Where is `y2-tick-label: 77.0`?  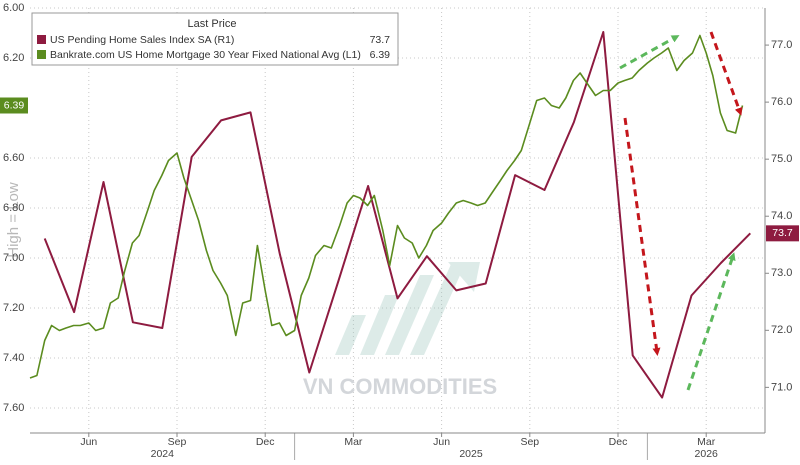 y2-tick-label: 77.0 is located at coordinates (781, 45).